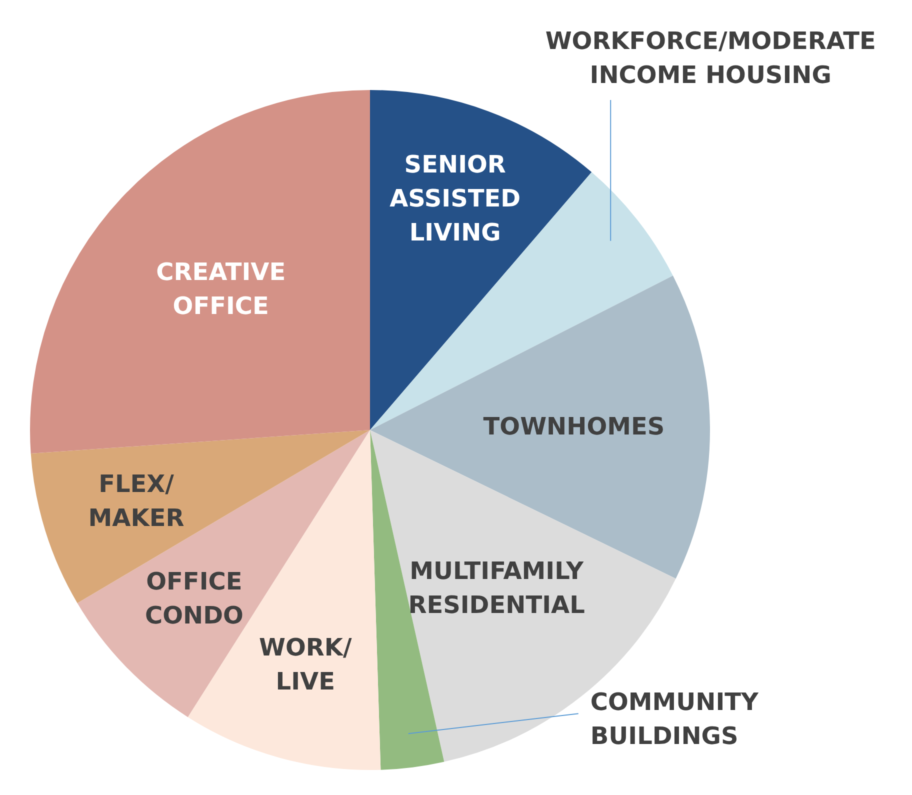 The width and height of the screenshot is (912, 795). I want to click on slice-label: SENIOR ASSISTED LIVING, so click(455, 198).